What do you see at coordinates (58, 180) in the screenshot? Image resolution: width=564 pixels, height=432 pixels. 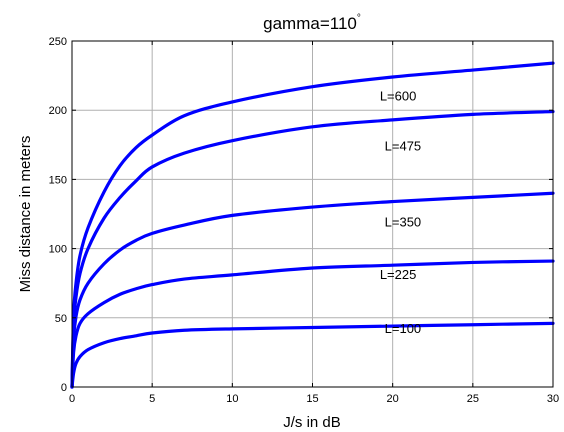 I see `y-tick-label: 150` at bounding box center [58, 180].